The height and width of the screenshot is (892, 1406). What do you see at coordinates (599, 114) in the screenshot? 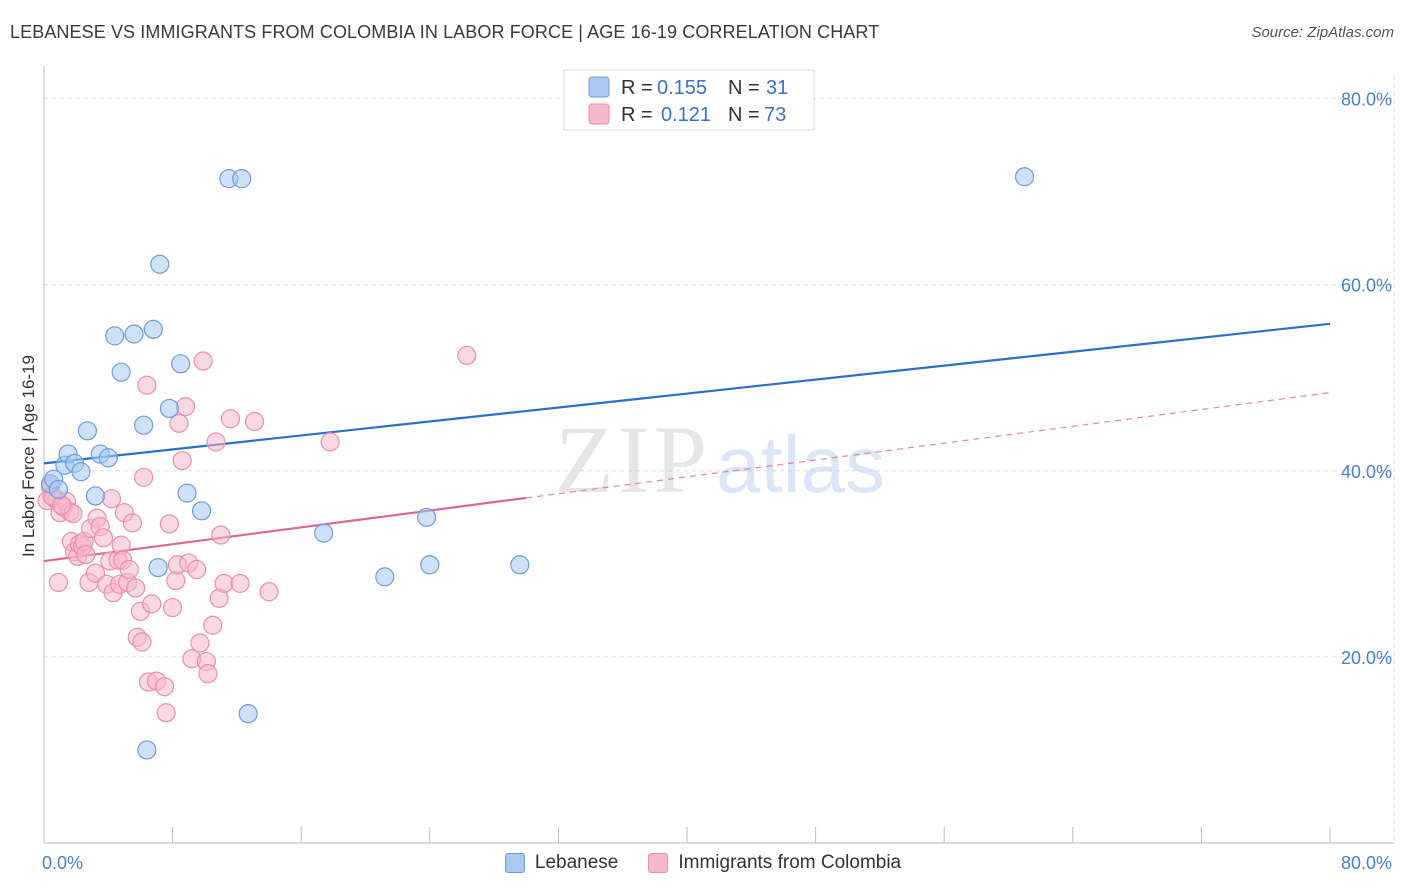
I see `legend-swatch-colombia` at bounding box center [599, 114].